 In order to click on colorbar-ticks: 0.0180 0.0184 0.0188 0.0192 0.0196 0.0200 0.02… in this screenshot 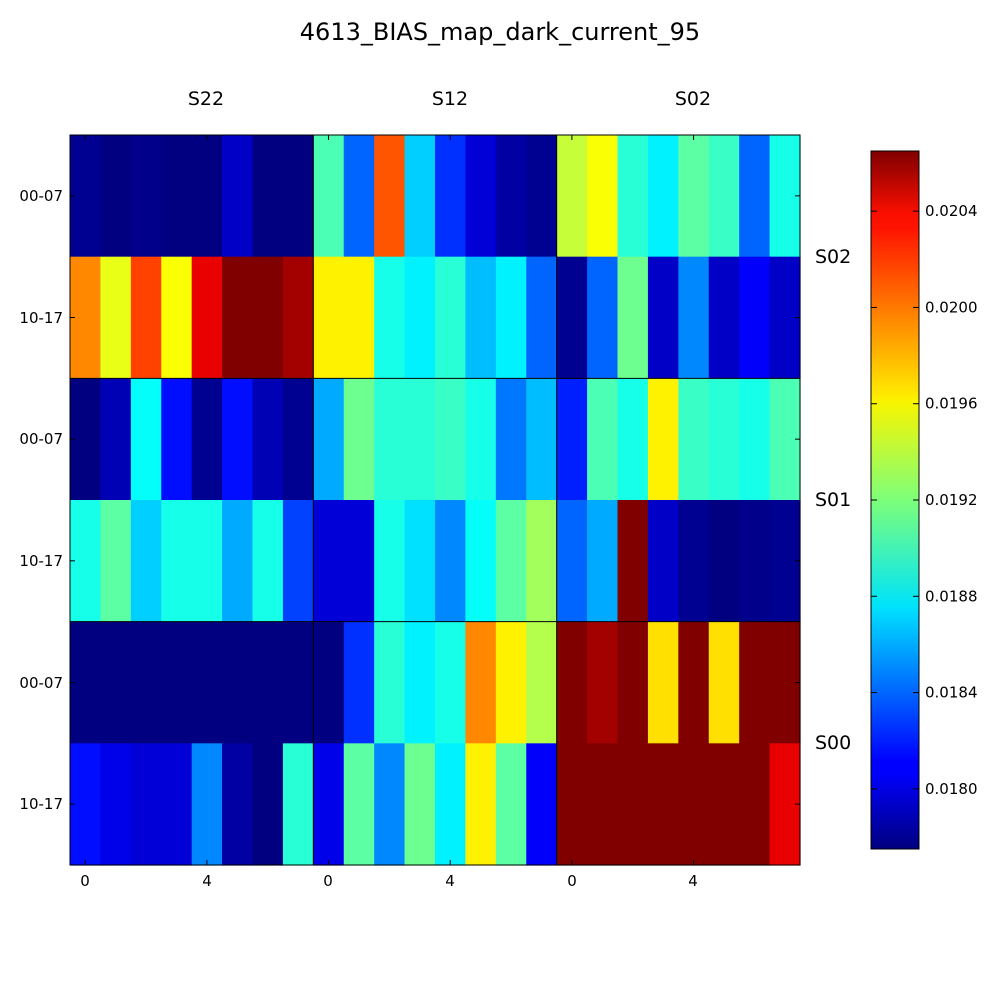, I will do `click(924, 500)`.